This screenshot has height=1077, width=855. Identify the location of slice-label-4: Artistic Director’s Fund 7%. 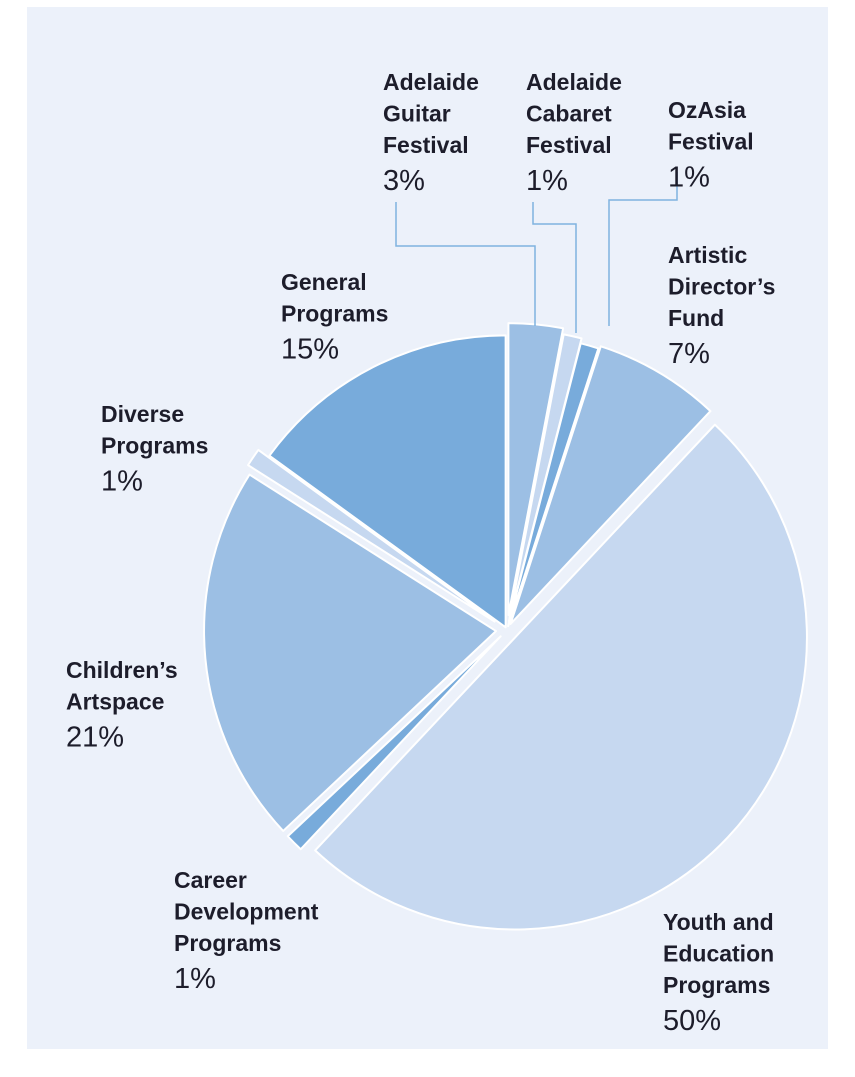
(721, 306).